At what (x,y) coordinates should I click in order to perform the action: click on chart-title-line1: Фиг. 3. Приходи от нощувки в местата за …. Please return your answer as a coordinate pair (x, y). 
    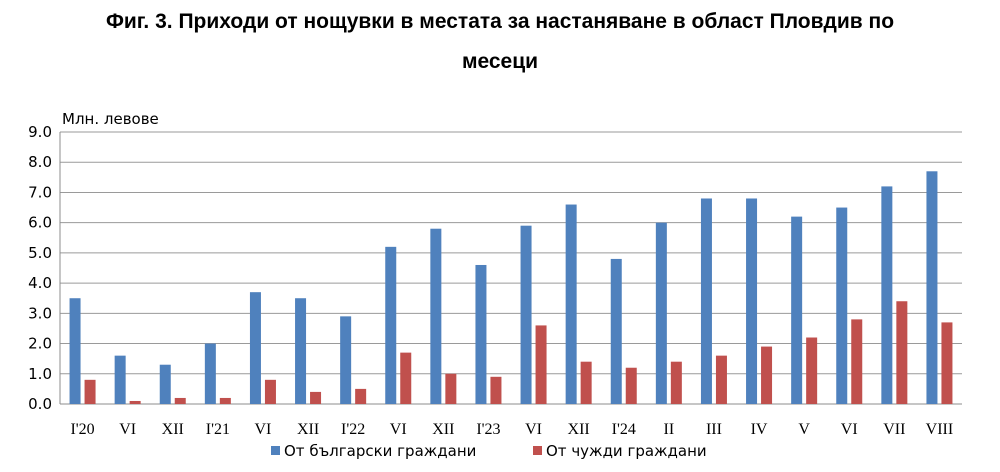
    Looking at the image, I should click on (500, 21).